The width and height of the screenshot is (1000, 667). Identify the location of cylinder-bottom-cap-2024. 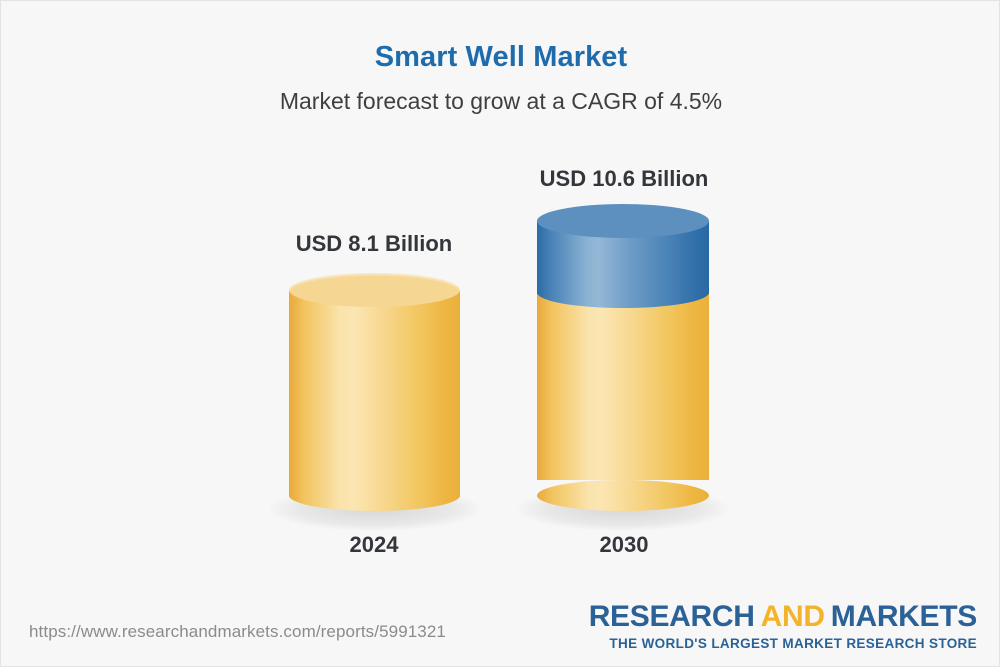
(374, 495).